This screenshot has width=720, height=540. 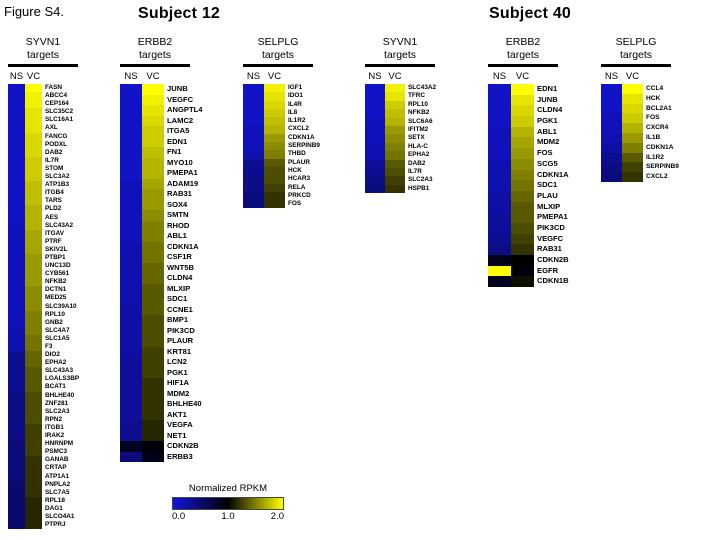 What do you see at coordinates (180, 120) in the screenshot?
I see `gene-label: LAMC2` at bounding box center [180, 120].